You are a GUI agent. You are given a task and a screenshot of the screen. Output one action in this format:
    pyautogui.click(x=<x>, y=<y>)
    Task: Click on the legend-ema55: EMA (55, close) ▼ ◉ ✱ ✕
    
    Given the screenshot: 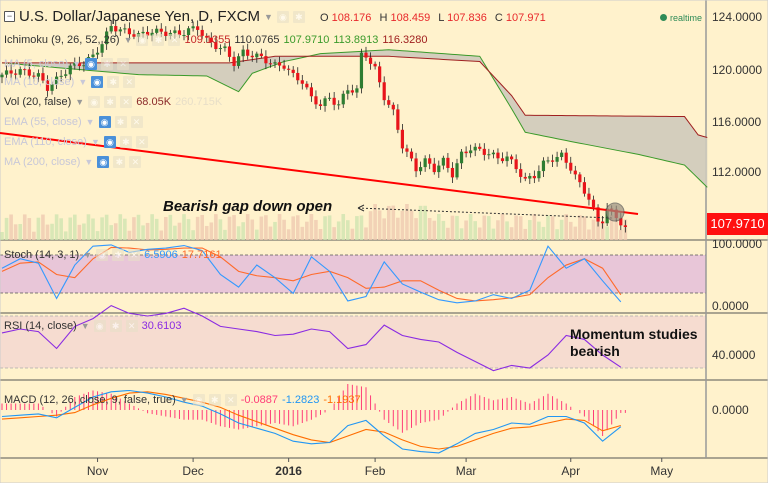 What is the action you would take?
    pyautogui.click(x=73, y=122)
    